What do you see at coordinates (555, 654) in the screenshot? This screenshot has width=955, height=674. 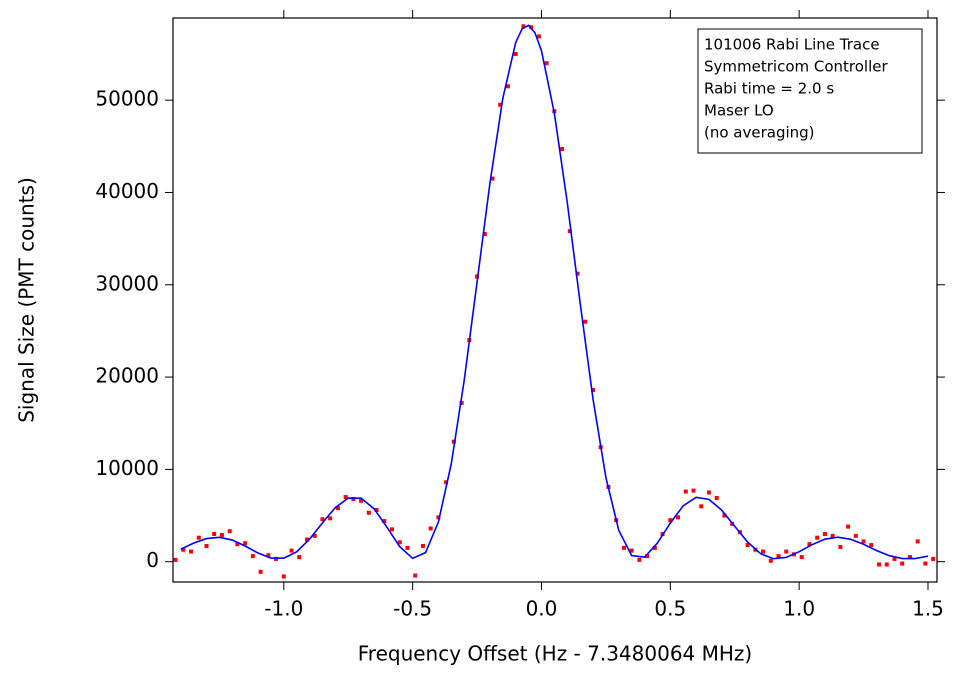 I see `x-axis-title: Frequency Offset (Hz - 7.3480064 MHz)` at bounding box center [555, 654].